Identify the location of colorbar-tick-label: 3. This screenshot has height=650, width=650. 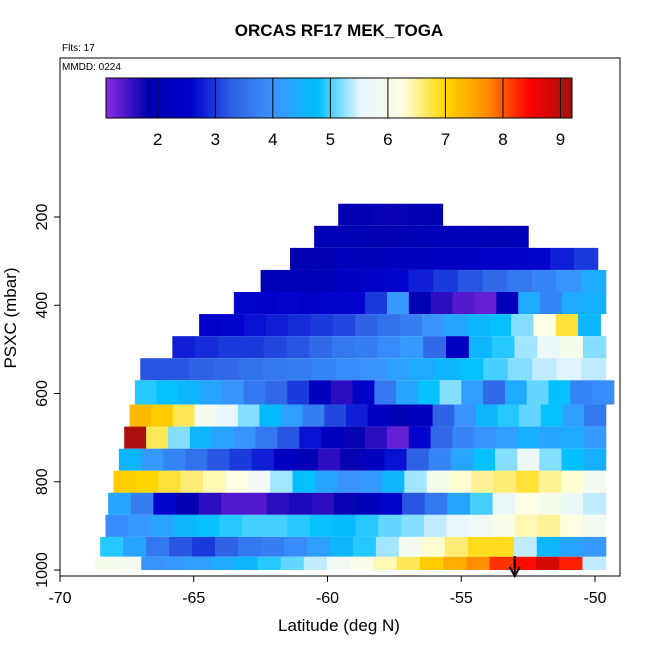
(215, 139).